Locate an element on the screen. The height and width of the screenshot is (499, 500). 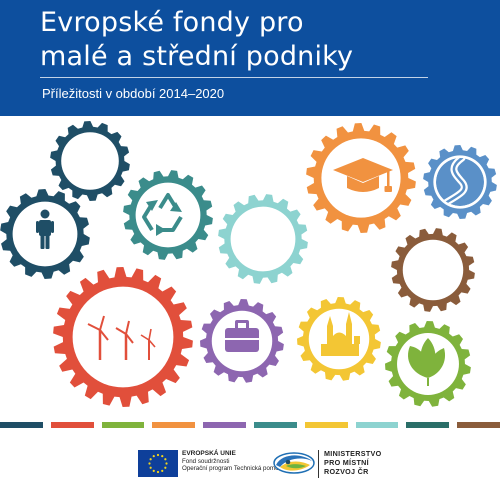
person-icon is located at coordinates (45, 229).